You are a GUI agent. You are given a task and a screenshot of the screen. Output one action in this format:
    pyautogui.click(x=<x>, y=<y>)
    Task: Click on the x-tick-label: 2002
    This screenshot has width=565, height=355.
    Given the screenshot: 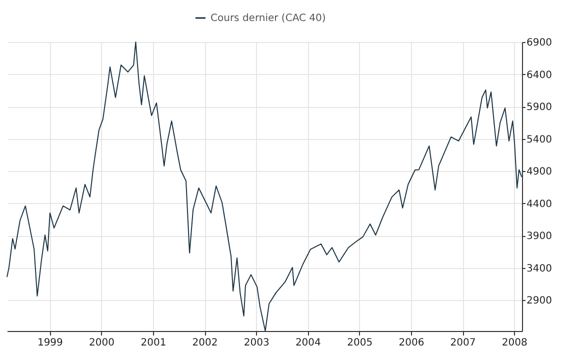 What is the action you would take?
    pyautogui.click(x=205, y=343)
    